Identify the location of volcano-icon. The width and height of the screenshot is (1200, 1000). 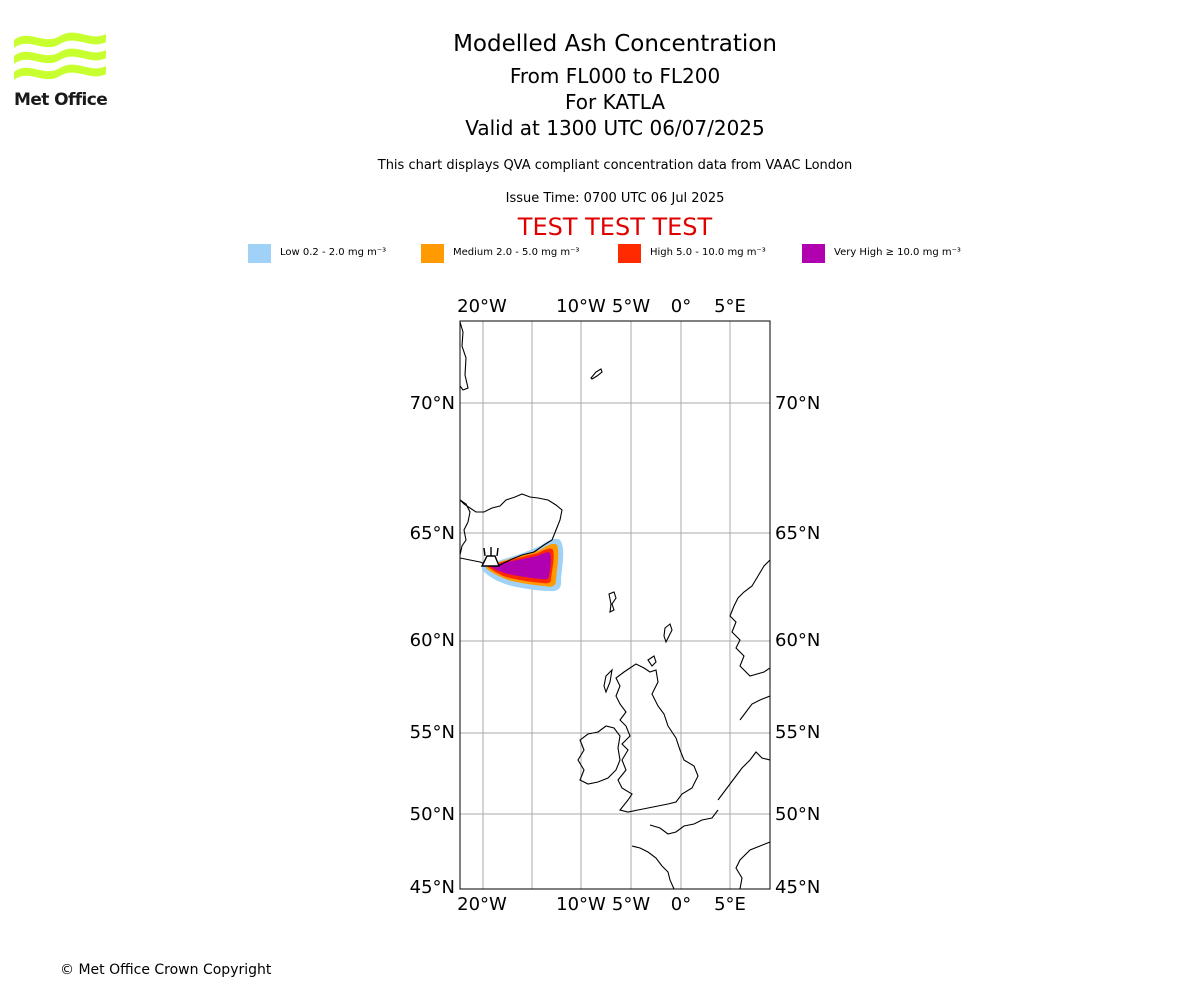
(490, 557).